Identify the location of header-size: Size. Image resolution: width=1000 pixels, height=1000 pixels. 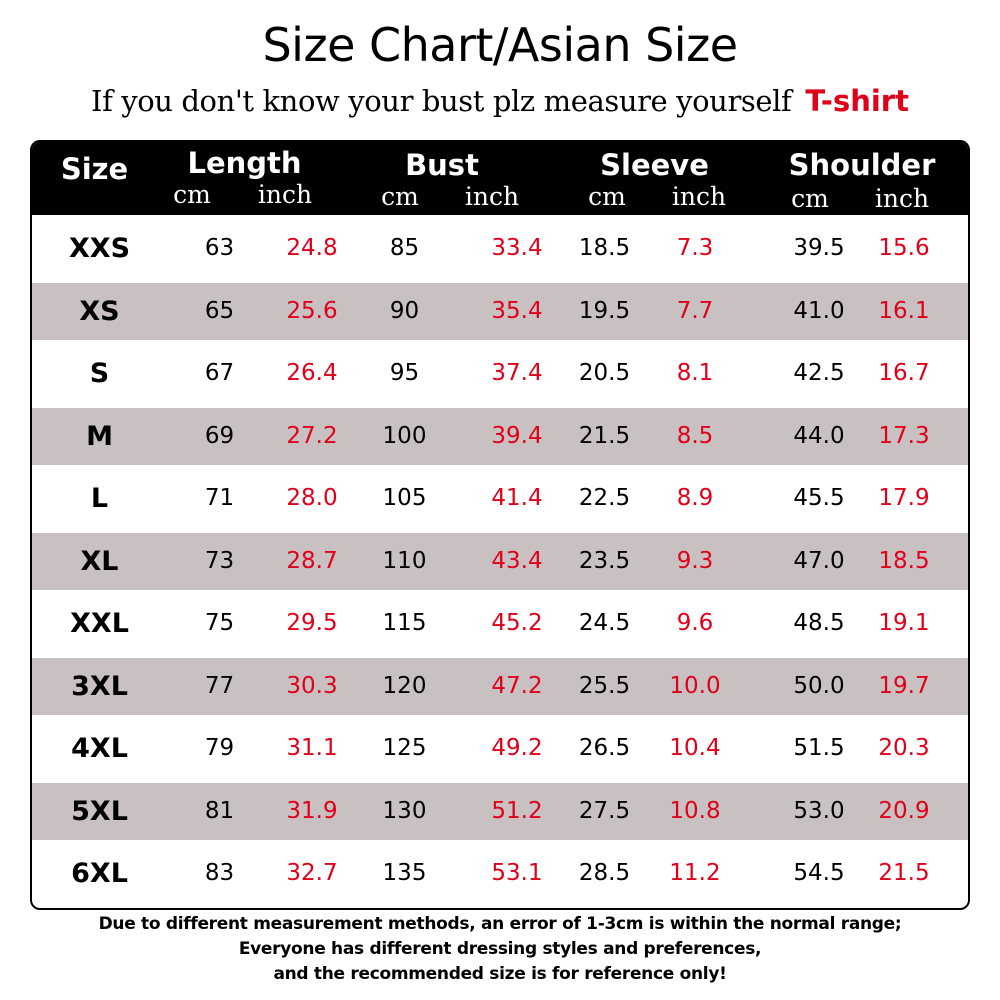
(94, 169).